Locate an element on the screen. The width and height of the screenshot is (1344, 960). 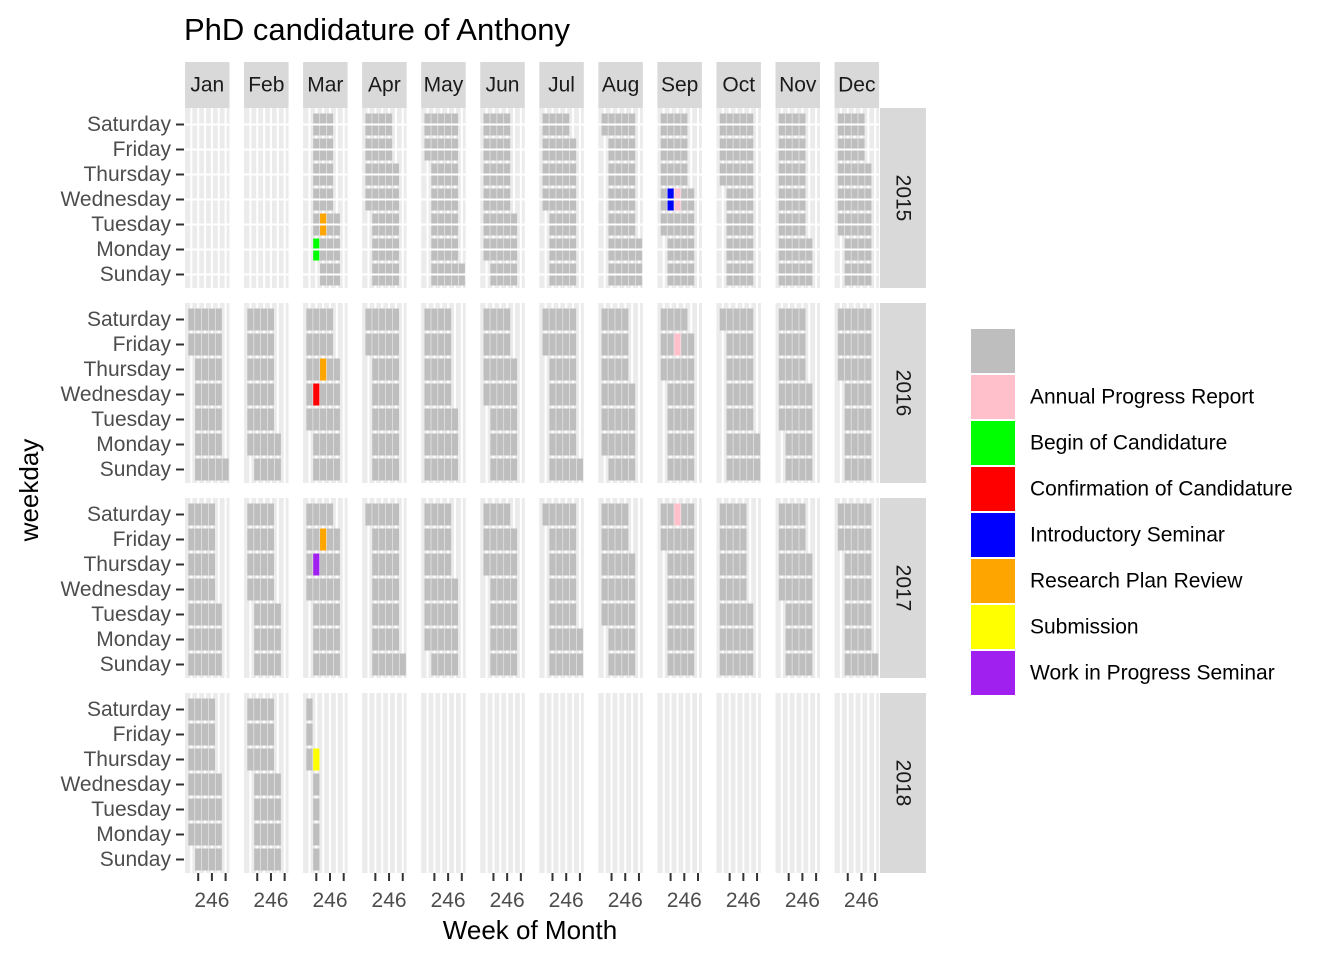
legend-key is located at coordinates (993, 443).